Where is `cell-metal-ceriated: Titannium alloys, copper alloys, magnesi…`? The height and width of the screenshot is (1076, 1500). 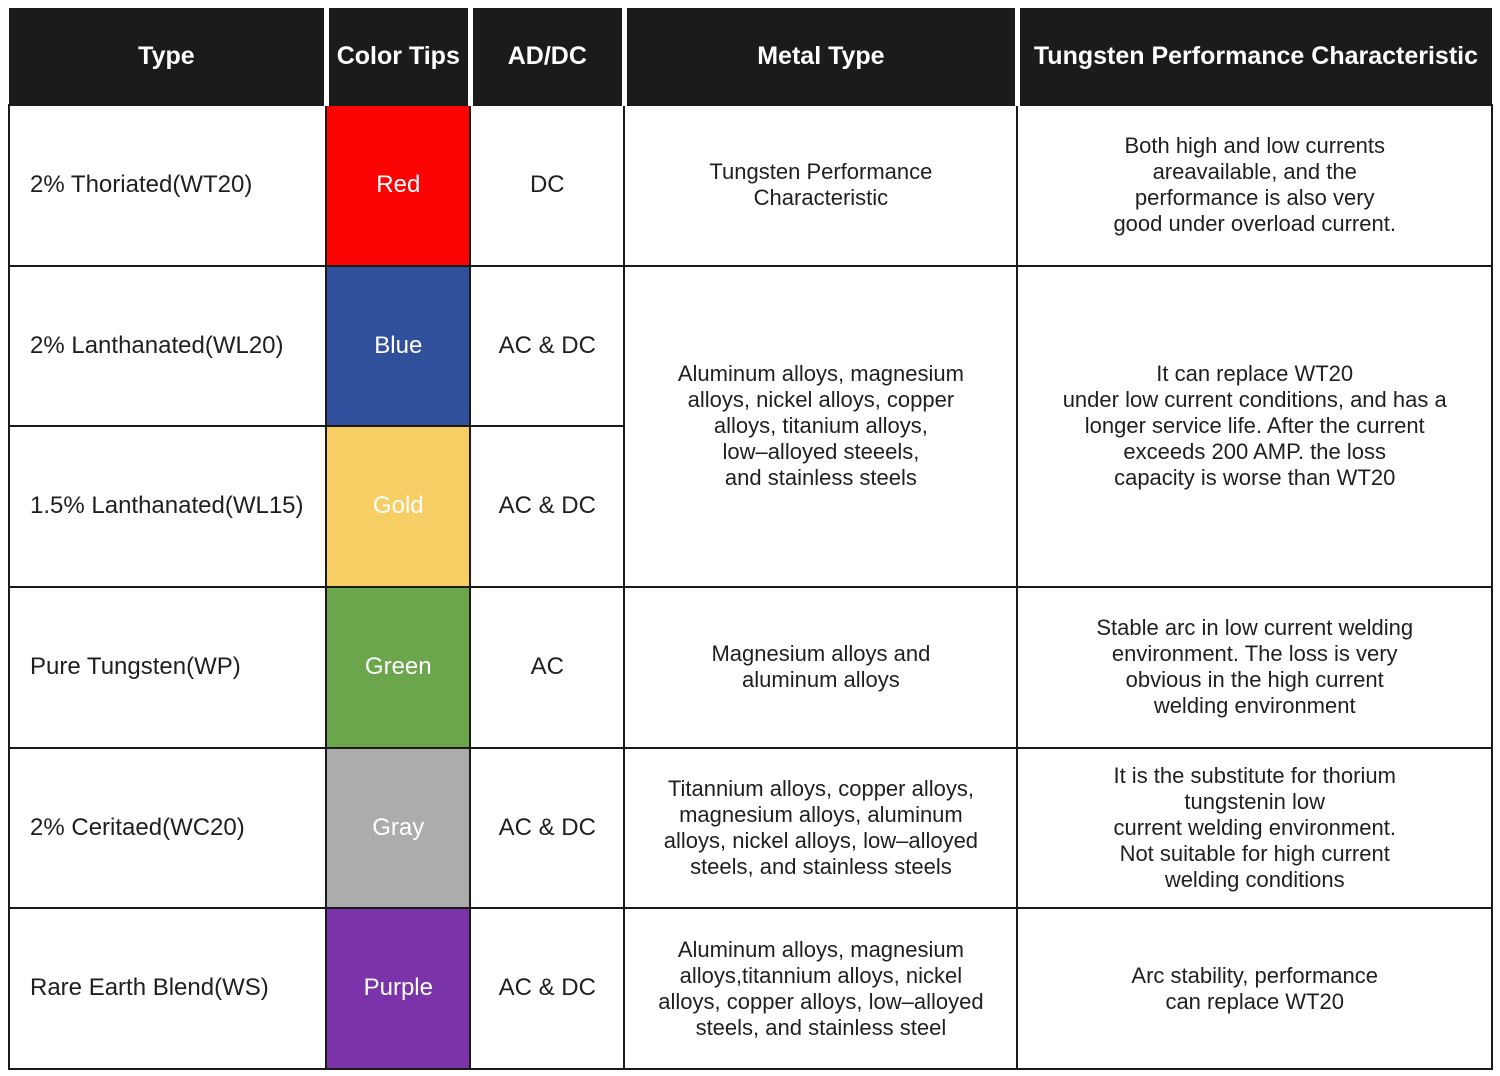 cell-metal-ceriated: Titannium alloys, copper alloys, magnesi… is located at coordinates (821, 828).